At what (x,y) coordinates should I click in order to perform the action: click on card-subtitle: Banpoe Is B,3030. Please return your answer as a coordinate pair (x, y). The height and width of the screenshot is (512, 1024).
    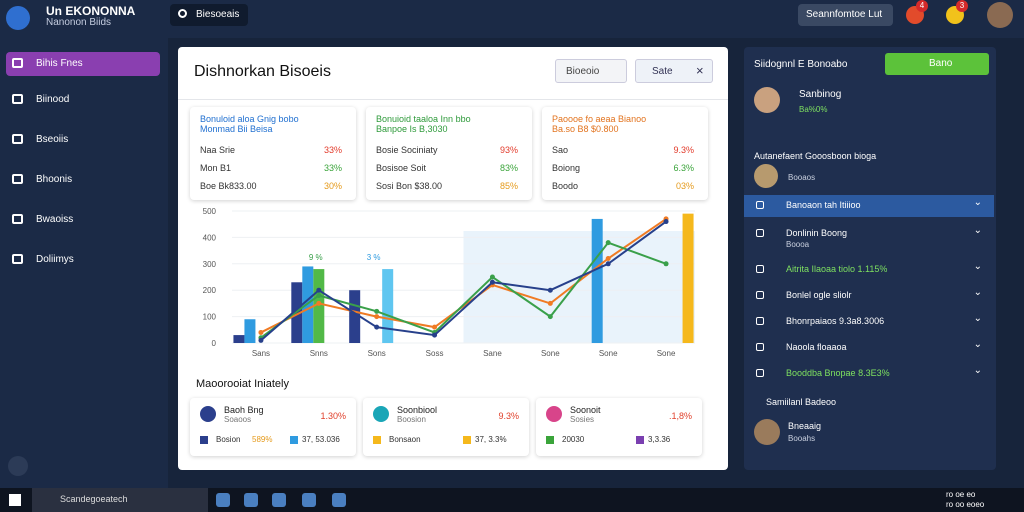
    Looking at the image, I should click on (412, 129).